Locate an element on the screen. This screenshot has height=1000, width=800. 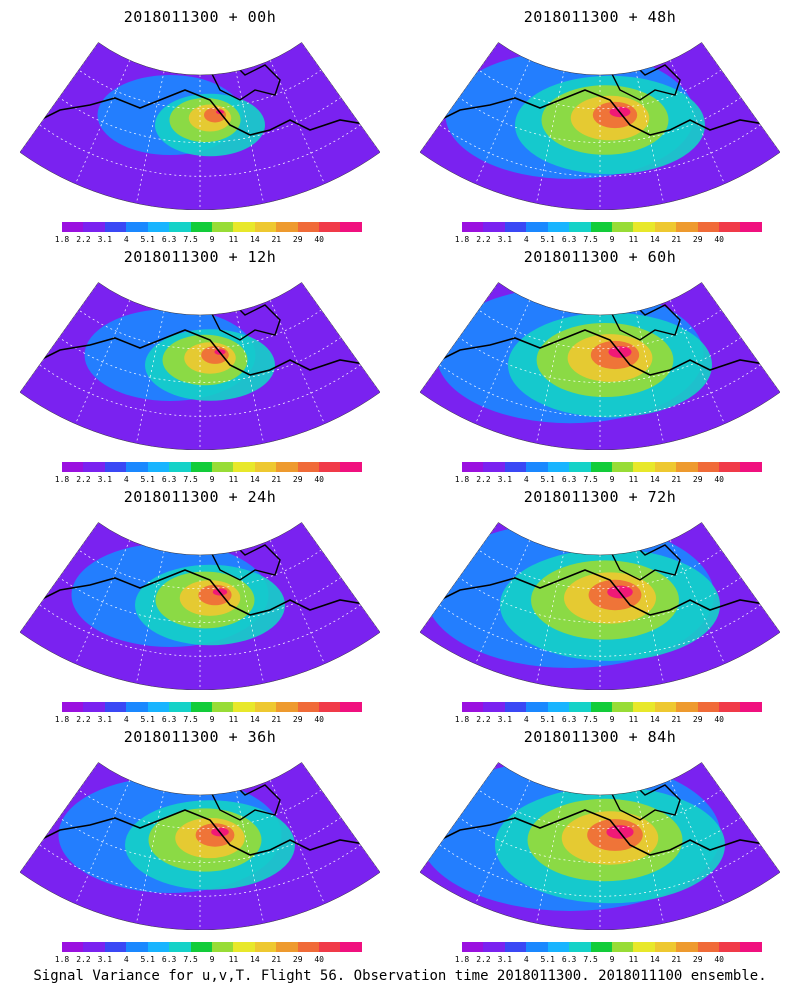
colorbar-tick-label: 40 is located at coordinates (719, 239).